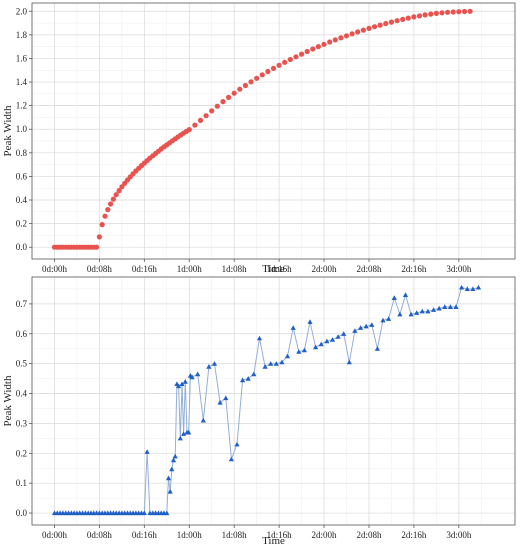 This screenshot has height=555, width=524. Describe the element at coordinates (280, 535) in the screenshot. I see `bottom-x-tick-label: 1d:16h` at that location.